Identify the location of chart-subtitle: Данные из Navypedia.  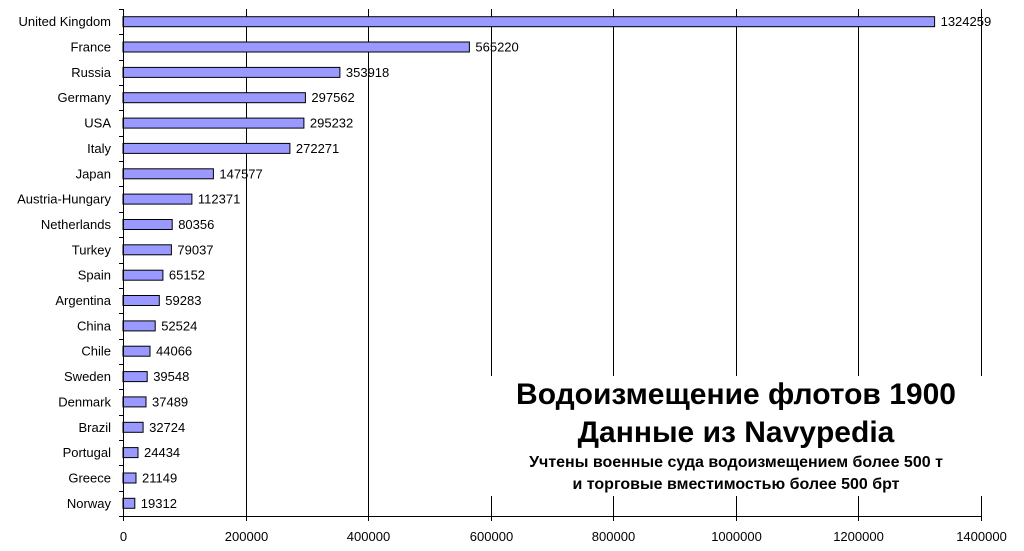
(736, 432).